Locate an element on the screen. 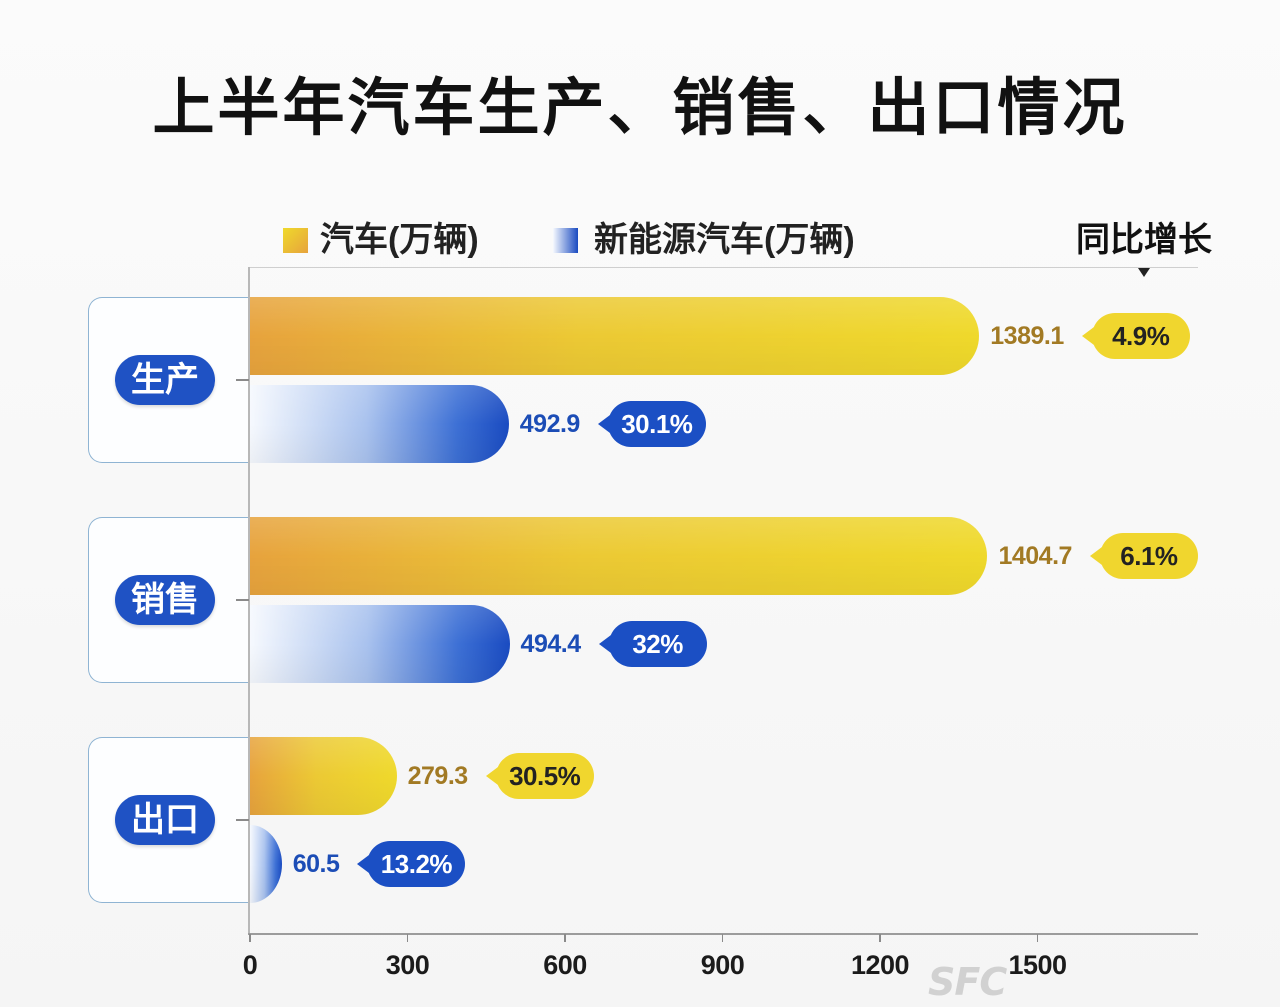 The image size is (1280, 1007). value-label-vehicle-production: 1389.1 is located at coordinates (1027, 335).